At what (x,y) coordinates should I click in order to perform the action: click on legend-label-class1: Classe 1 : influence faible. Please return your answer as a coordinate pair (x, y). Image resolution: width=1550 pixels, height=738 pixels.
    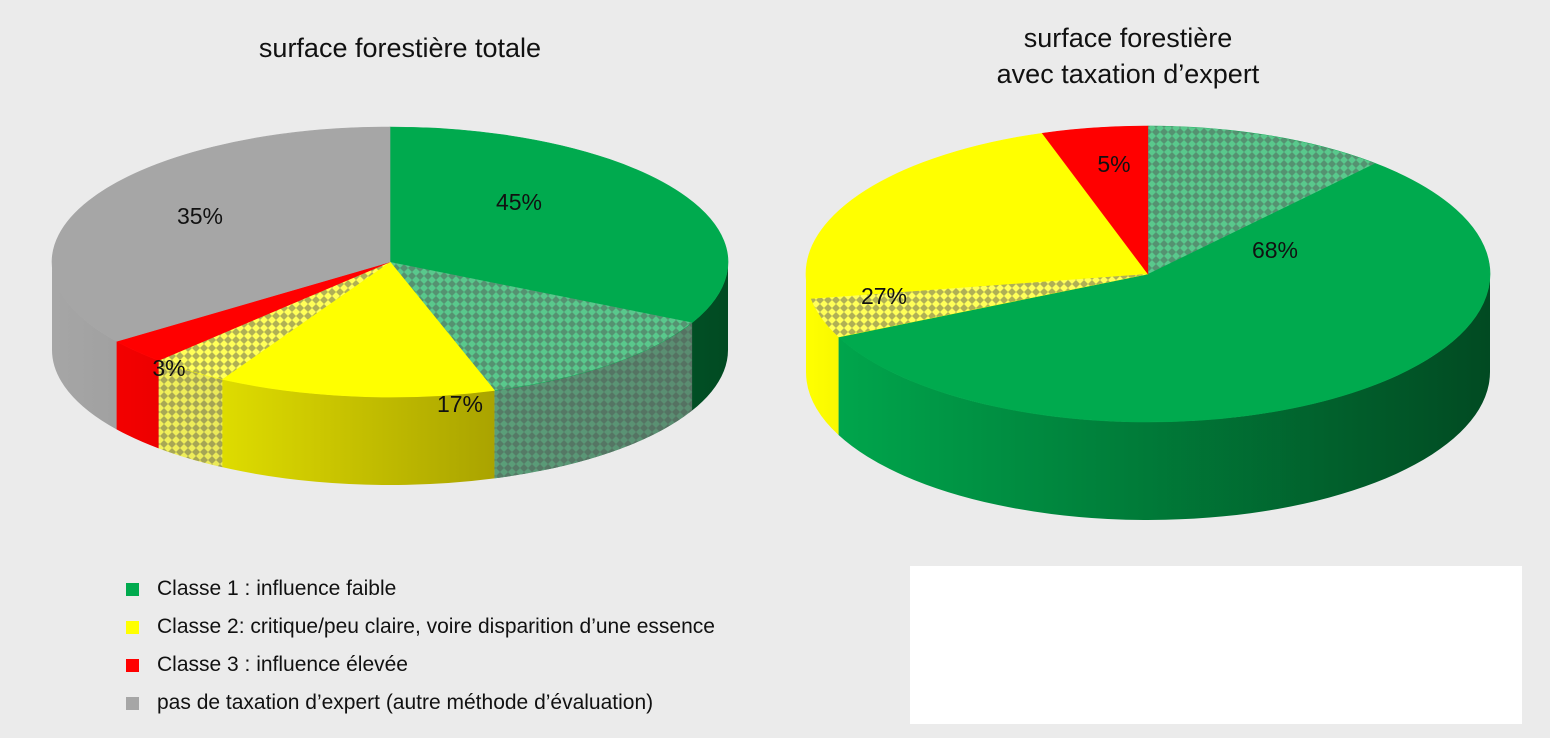
    Looking at the image, I should click on (277, 588).